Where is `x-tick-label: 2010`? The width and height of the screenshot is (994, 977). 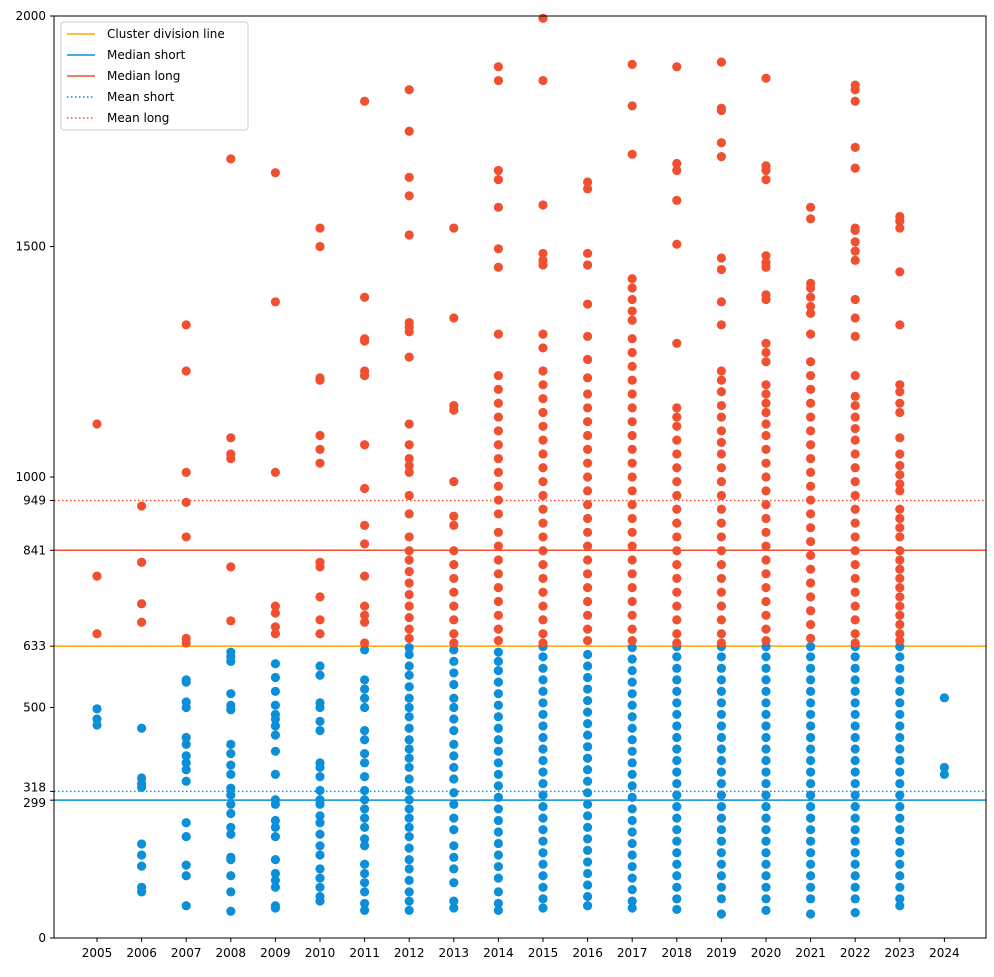
x-tick-label: 2010 is located at coordinates (320, 953).